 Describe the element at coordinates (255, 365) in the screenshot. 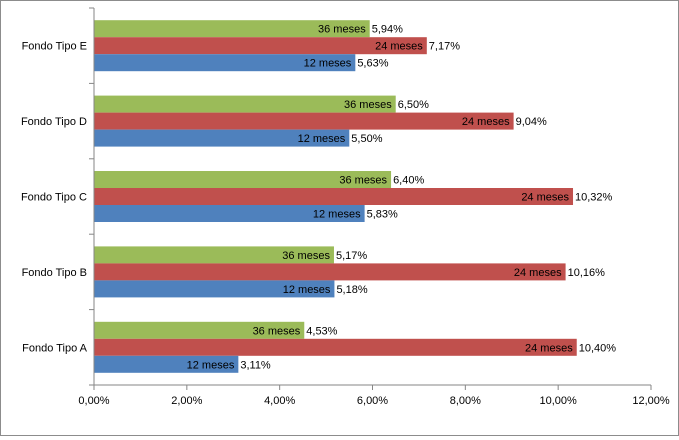

I see `bar-value-label-s12-0: 3,11%` at that location.